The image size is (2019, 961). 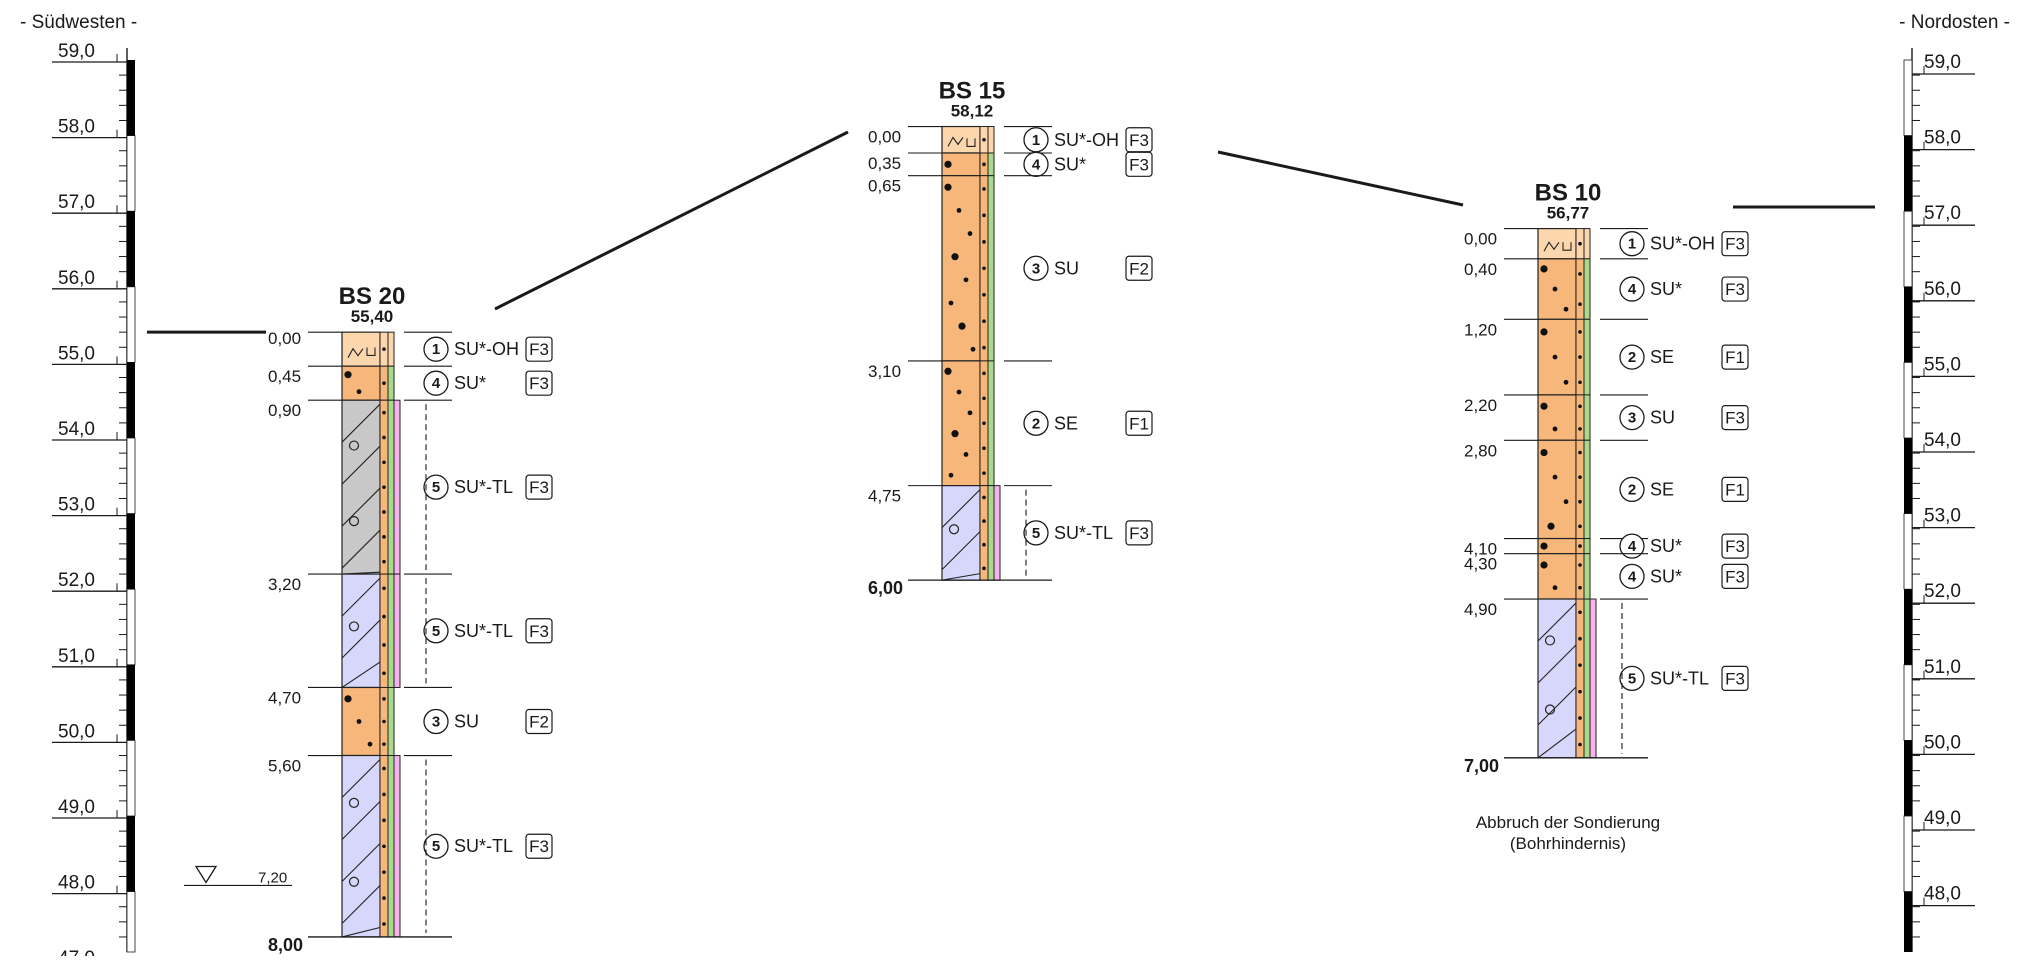 What do you see at coordinates (361, 352) in the screenshot?
I see `topsoil-symbol` at bounding box center [361, 352].